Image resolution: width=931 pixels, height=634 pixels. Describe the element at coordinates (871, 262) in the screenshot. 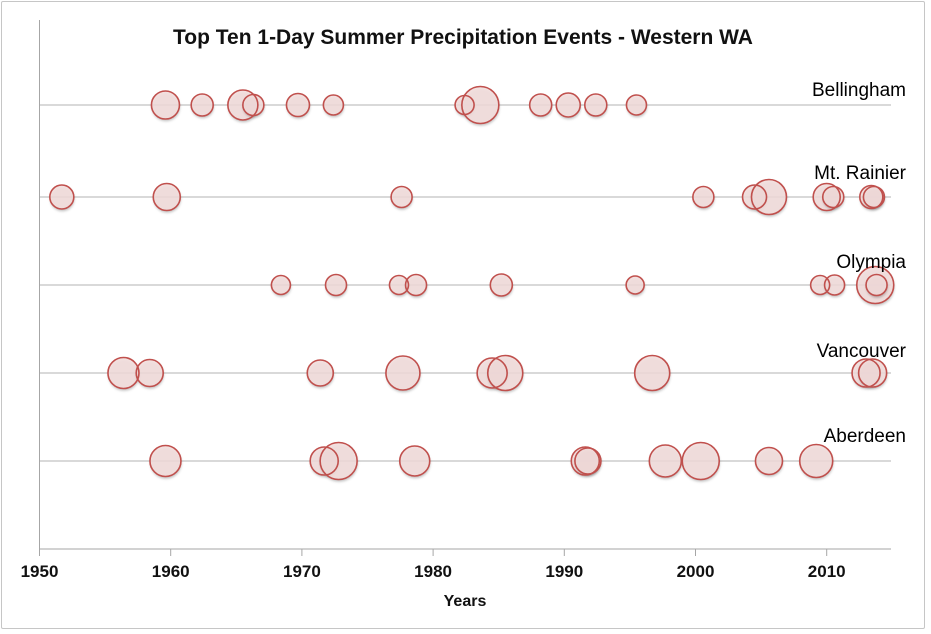

I see `series-label-olympia: Olympia` at that location.